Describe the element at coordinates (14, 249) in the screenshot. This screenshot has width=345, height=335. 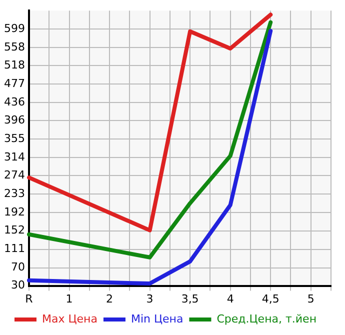
I see `y-tick-label: 111` at that location.